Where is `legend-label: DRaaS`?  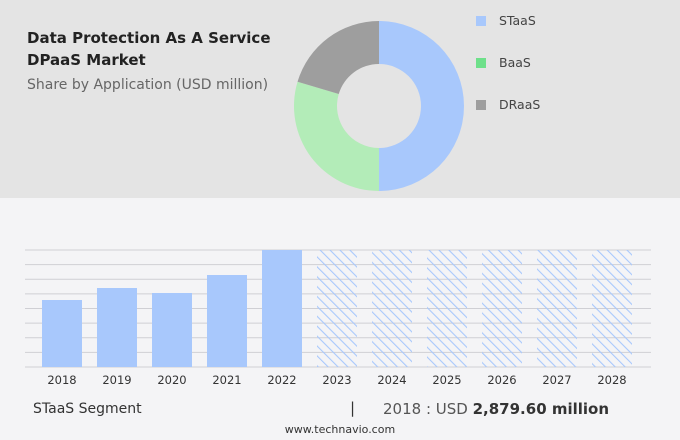 legend-label: DRaaS is located at coordinates (520, 104).